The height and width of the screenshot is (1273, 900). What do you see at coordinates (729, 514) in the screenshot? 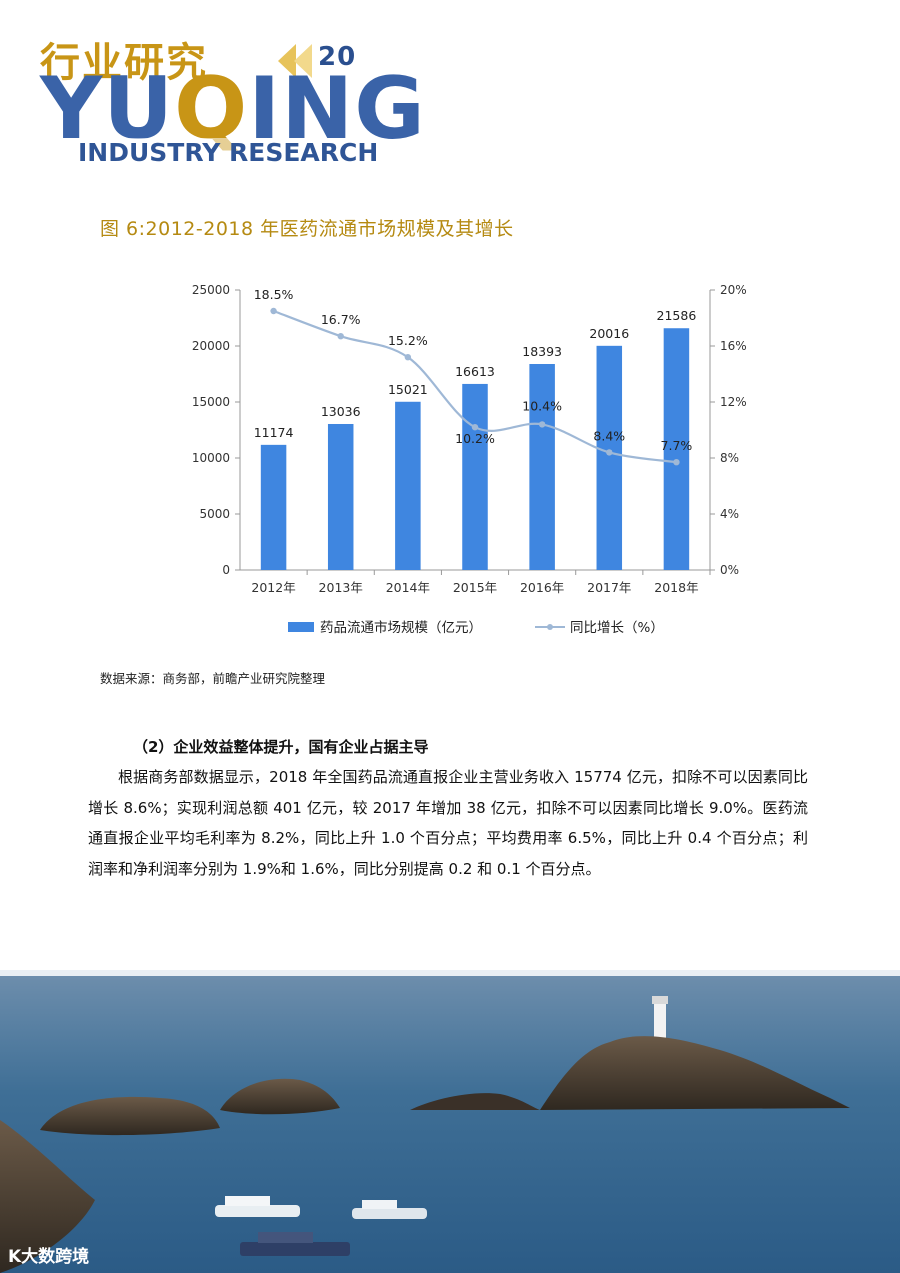
I see `right-tick-label: 4%` at bounding box center [729, 514].